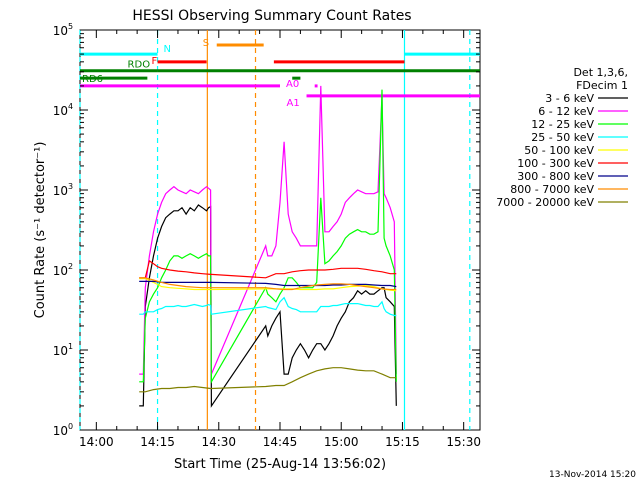 This screenshot has width=640, height=480. Describe the element at coordinates (555, 163) in the screenshot. I see `legend-label-5: 100 - 300 keV` at that location.